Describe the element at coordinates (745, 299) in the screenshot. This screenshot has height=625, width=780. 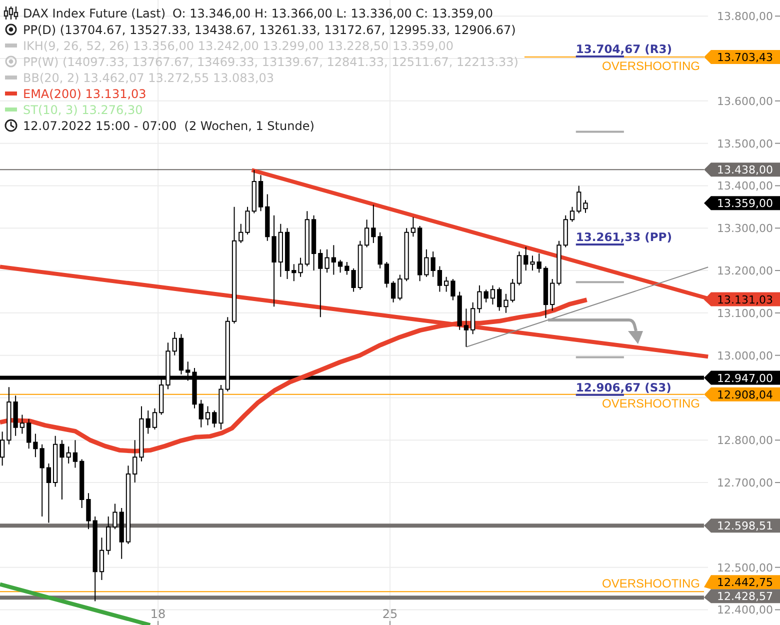
I see `annotation: 13.131,03` at that location.